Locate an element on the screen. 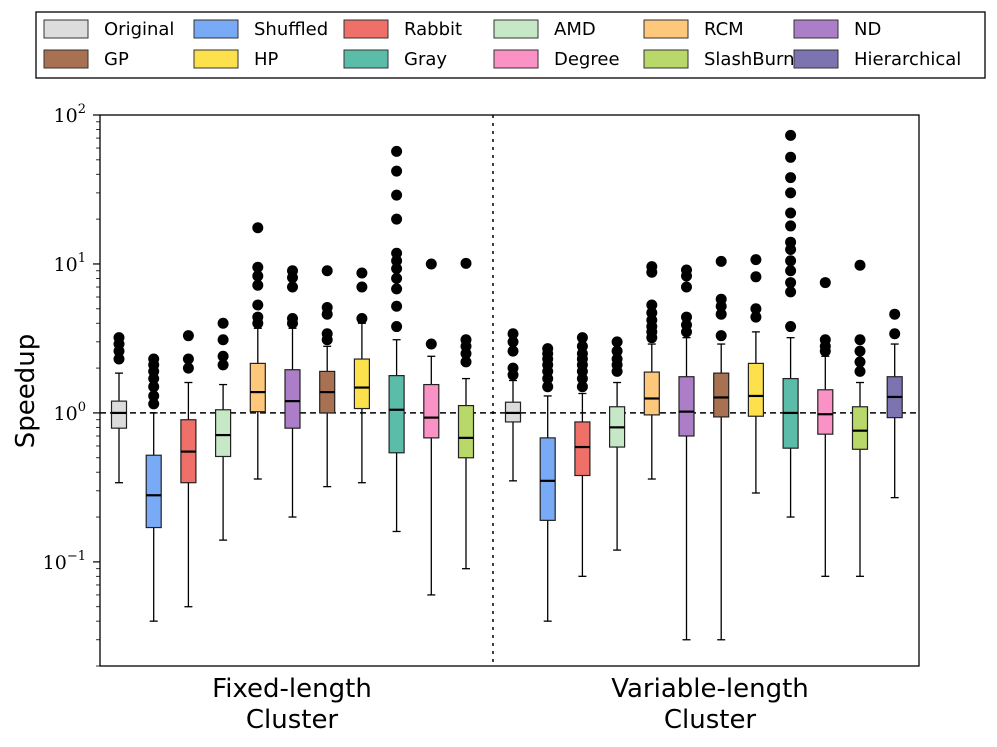 The height and width of the screenshot is (747, 997). box-rcm-g2 is located at coordinates (651, 393).